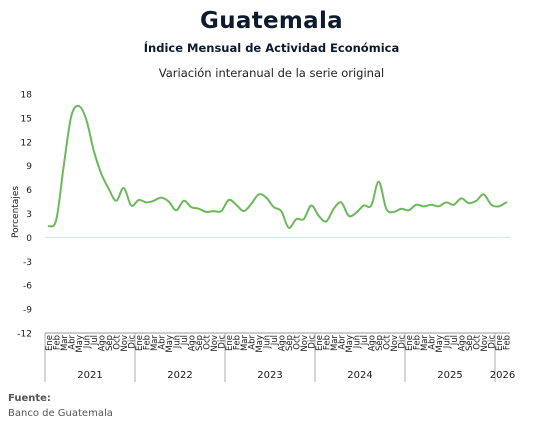 The image size is (543, 434). What do you see at coordinates (29, 239) in the screenshot?
I see `y-tick-label: 0` at bounding box center [29, 239].